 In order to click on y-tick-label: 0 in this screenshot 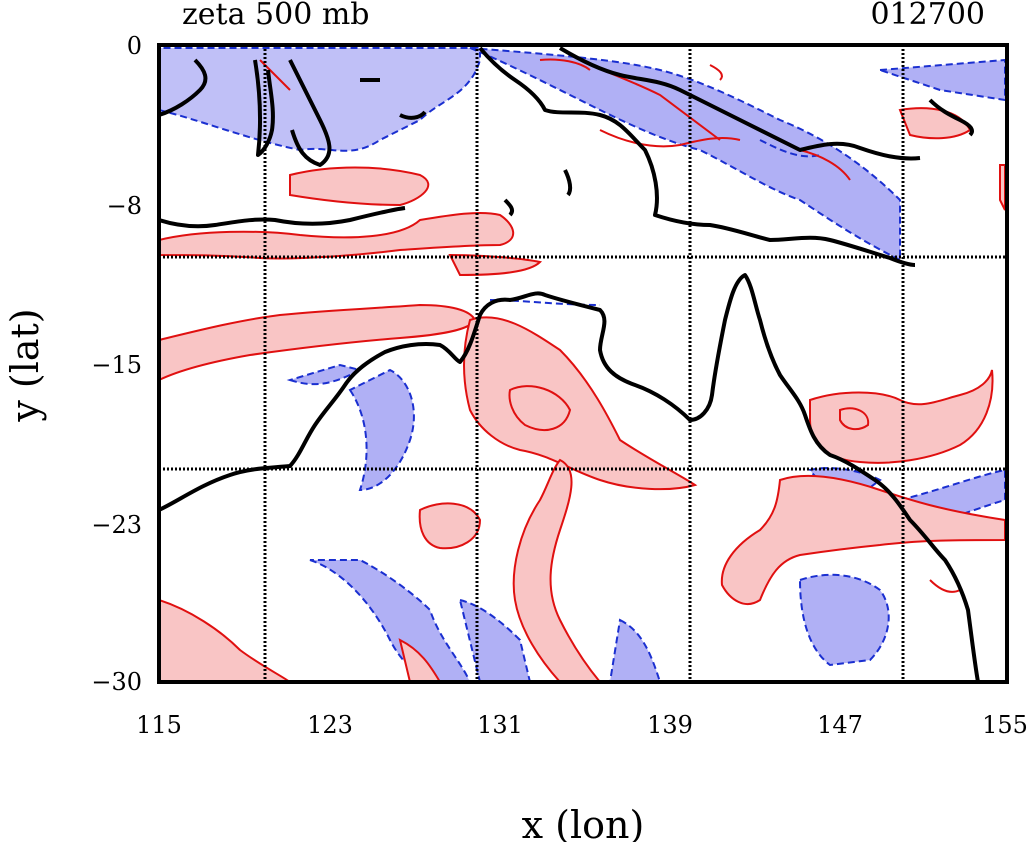, I will do `click(134, 46)`.